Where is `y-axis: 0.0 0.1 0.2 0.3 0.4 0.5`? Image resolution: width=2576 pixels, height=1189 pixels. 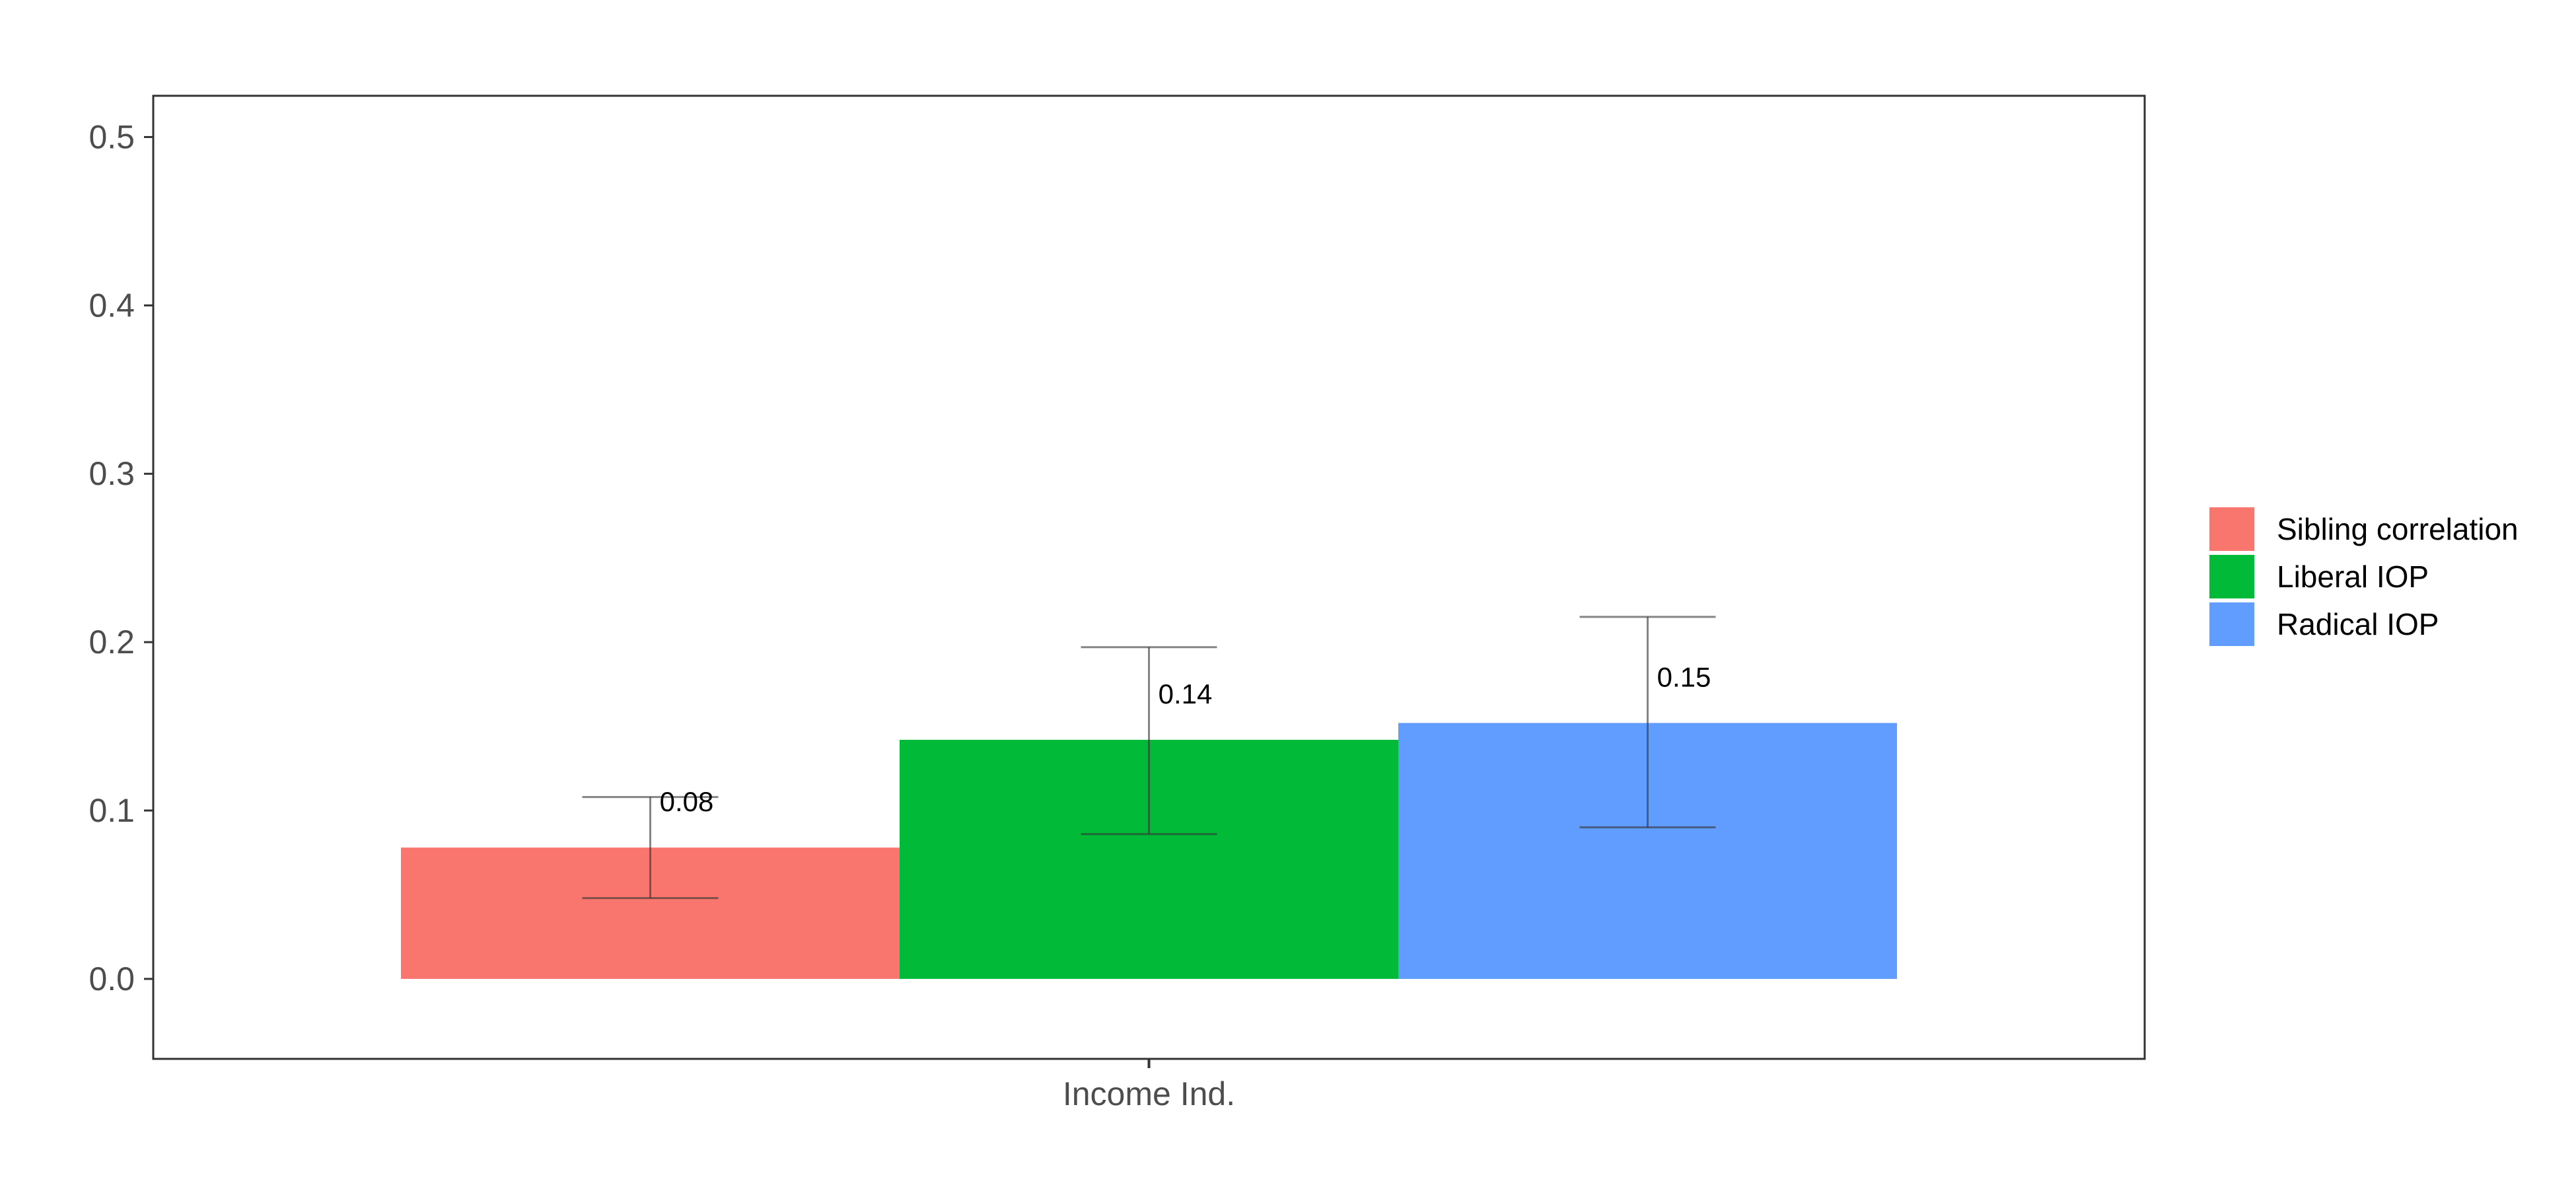 y-axis: 0.0 0.1 0.2 0.3 0.4 0.5 is located at coordinates (121, 557).